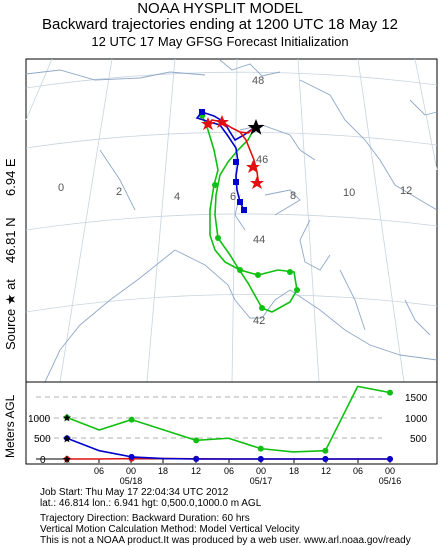 The width and height of the screenshot is (440, 547). What do you see at coordinates (220, 8) in the screenshot?
I see `title-model: NOAA HYSPLIT MODEL` at bounding box center [220, 8].